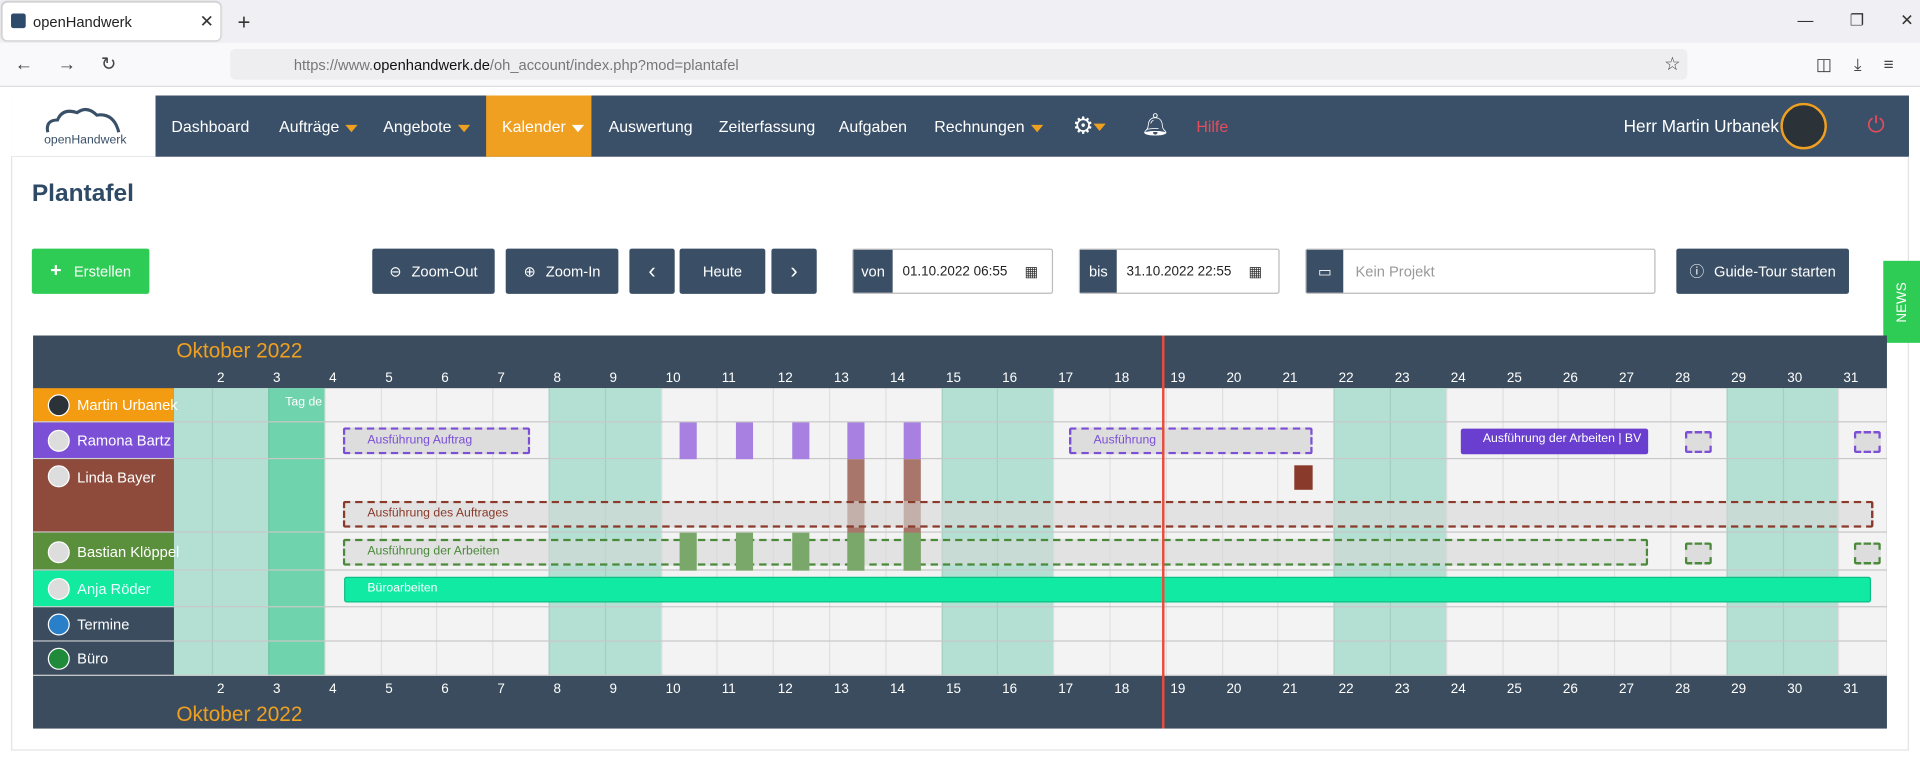 This screenshot has width=1920, height=766. What do you see at coordinates (1089, 127) in the screenshot?
I see `settings-icon: ⚙` at bounding box center [1089, 127].